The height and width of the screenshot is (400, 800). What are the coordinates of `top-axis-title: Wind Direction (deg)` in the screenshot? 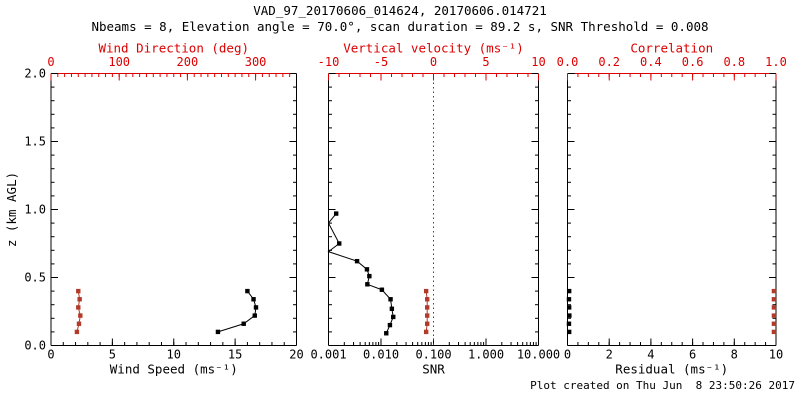 It's located at (173, 48).